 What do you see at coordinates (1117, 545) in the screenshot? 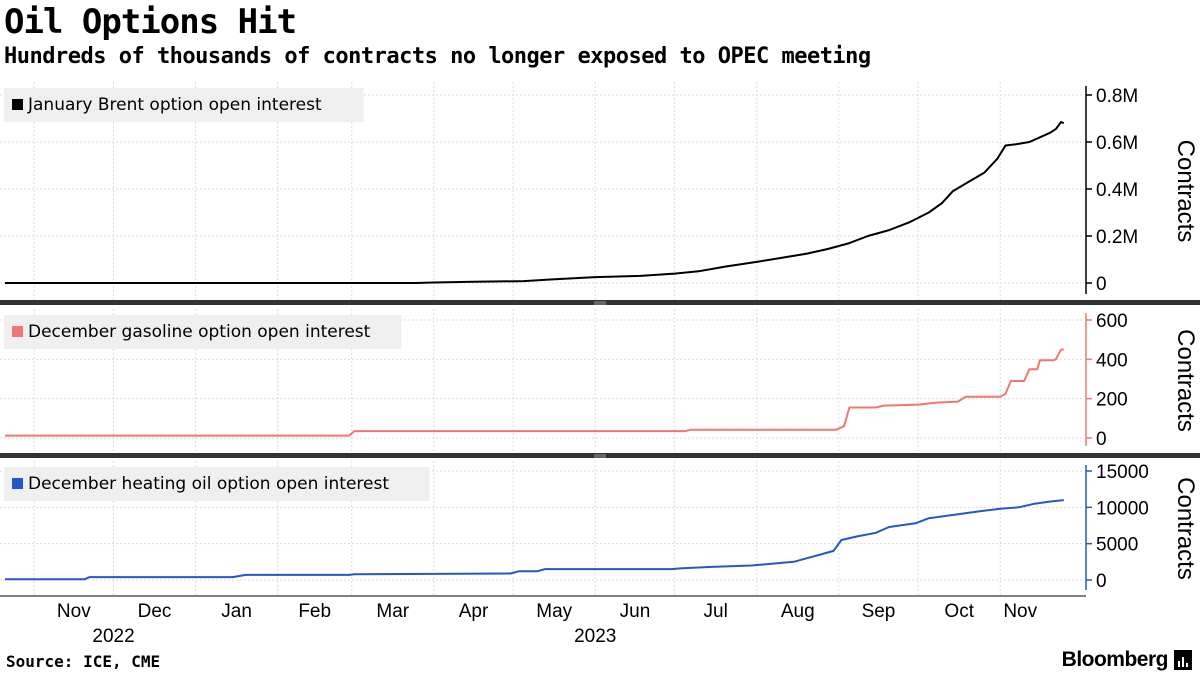
I see `y-tick-label: 5000` at bounding box center [1117, 545].